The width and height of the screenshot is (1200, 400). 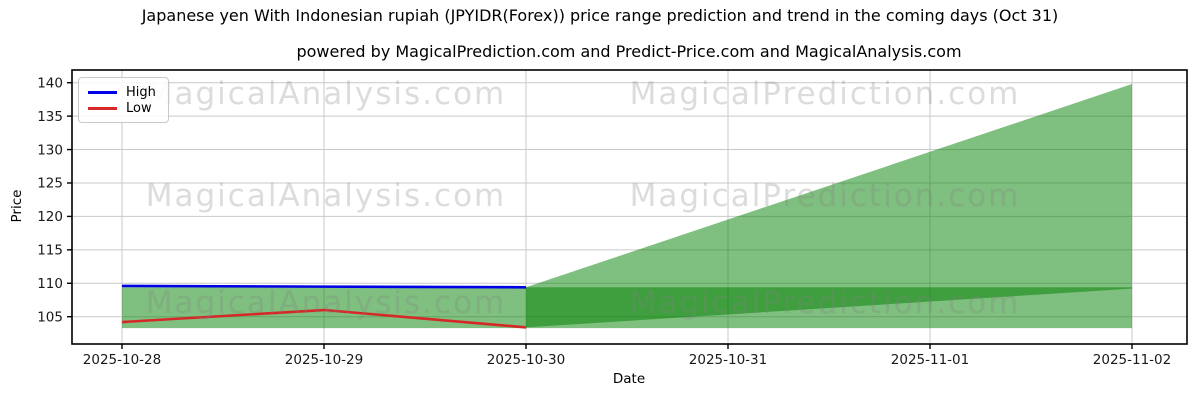 What do you see at coordinates (122, 92) in the screenshot?
I see `legend-item-high: High` at bounding box center [122, 92].